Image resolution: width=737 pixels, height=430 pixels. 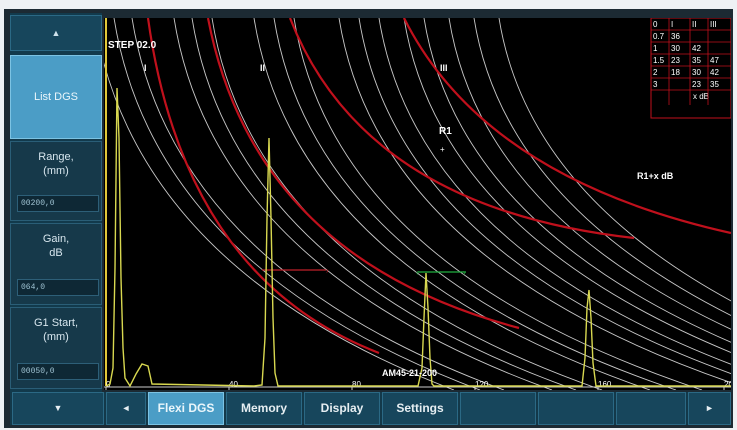 I want to click on table-cell: 36, so click(x=675, y=36).